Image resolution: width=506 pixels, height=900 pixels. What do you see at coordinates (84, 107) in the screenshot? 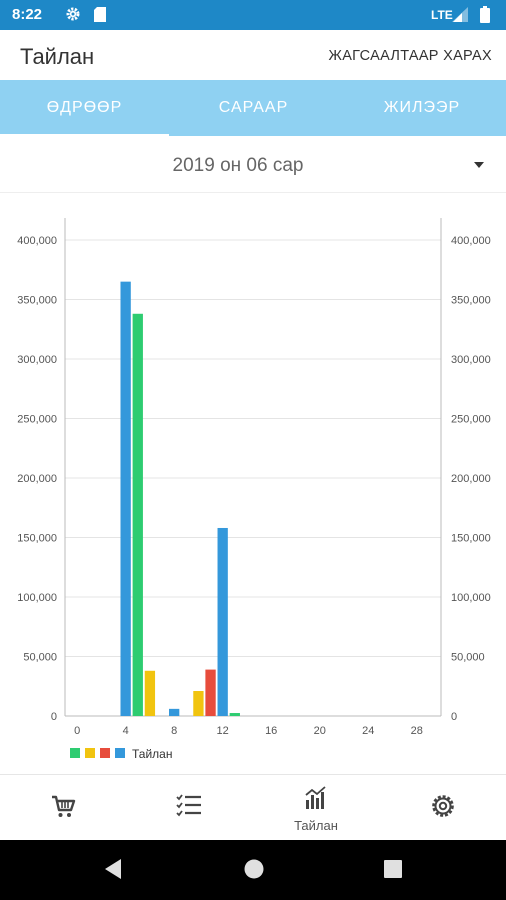
I see `tab-daily: ӨДРӨӨР` at bounding box center [84, 107].